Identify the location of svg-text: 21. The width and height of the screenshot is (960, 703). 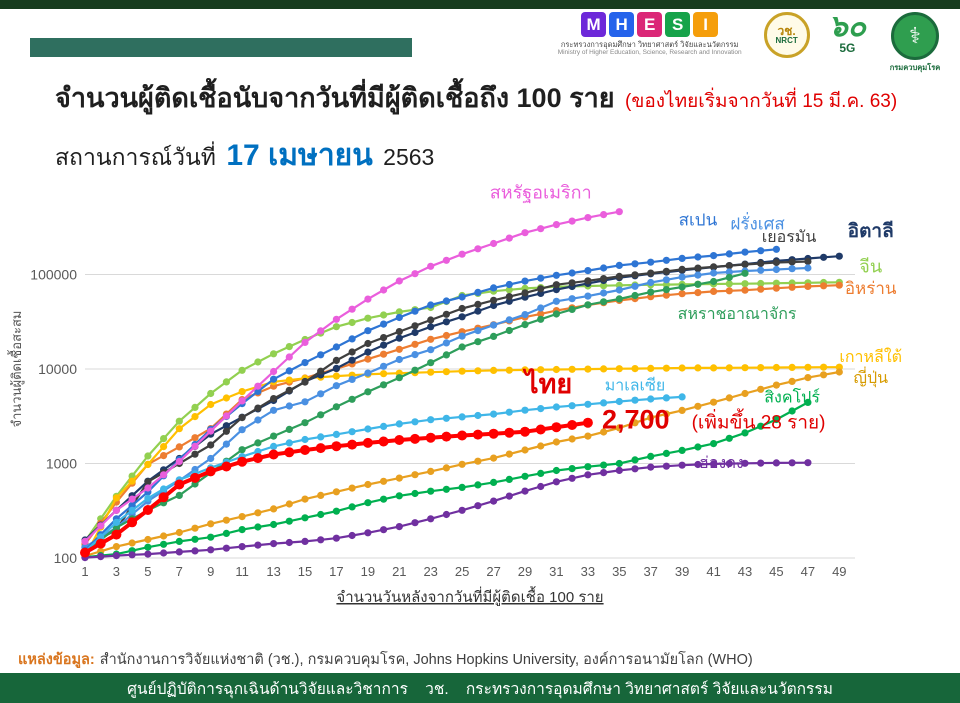
(399, 571).